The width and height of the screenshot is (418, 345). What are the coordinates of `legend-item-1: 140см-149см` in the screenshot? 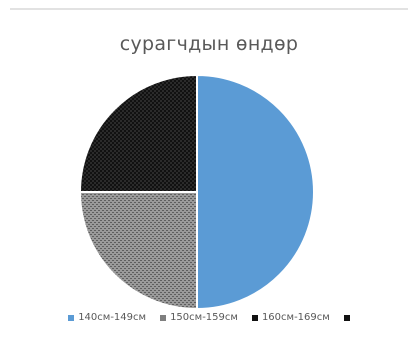 It's located at (107, 317).